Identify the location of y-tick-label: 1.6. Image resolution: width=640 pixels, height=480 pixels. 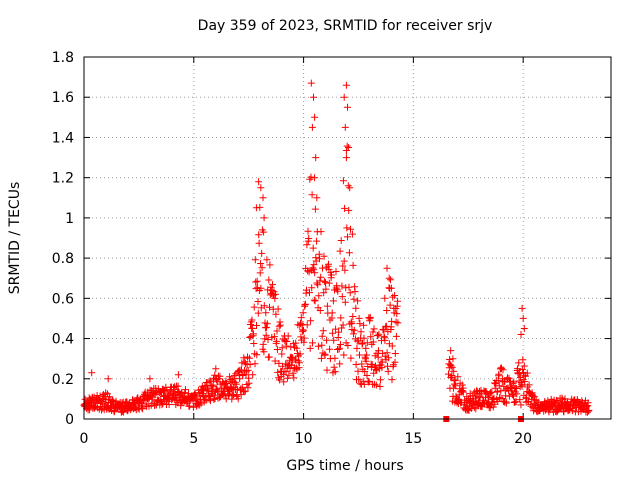
(63, 98).